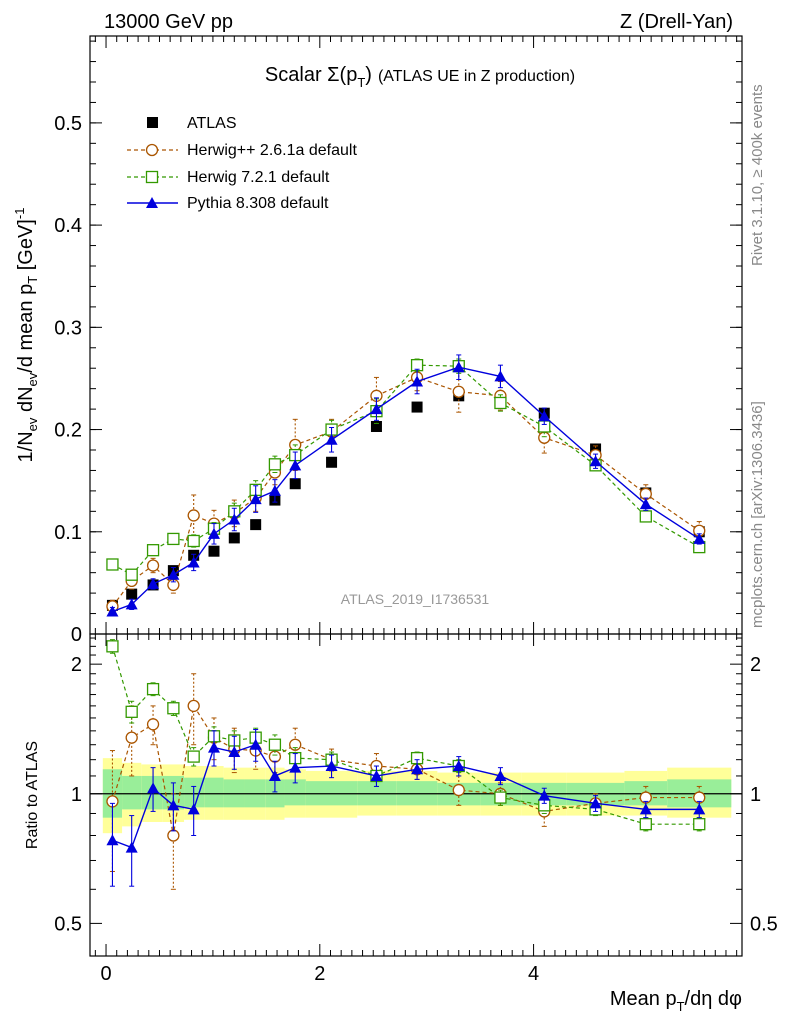 This screenshot has width=786, height=1024. I want to click on ratio-y-tick-label: 1, so click(76, 795).